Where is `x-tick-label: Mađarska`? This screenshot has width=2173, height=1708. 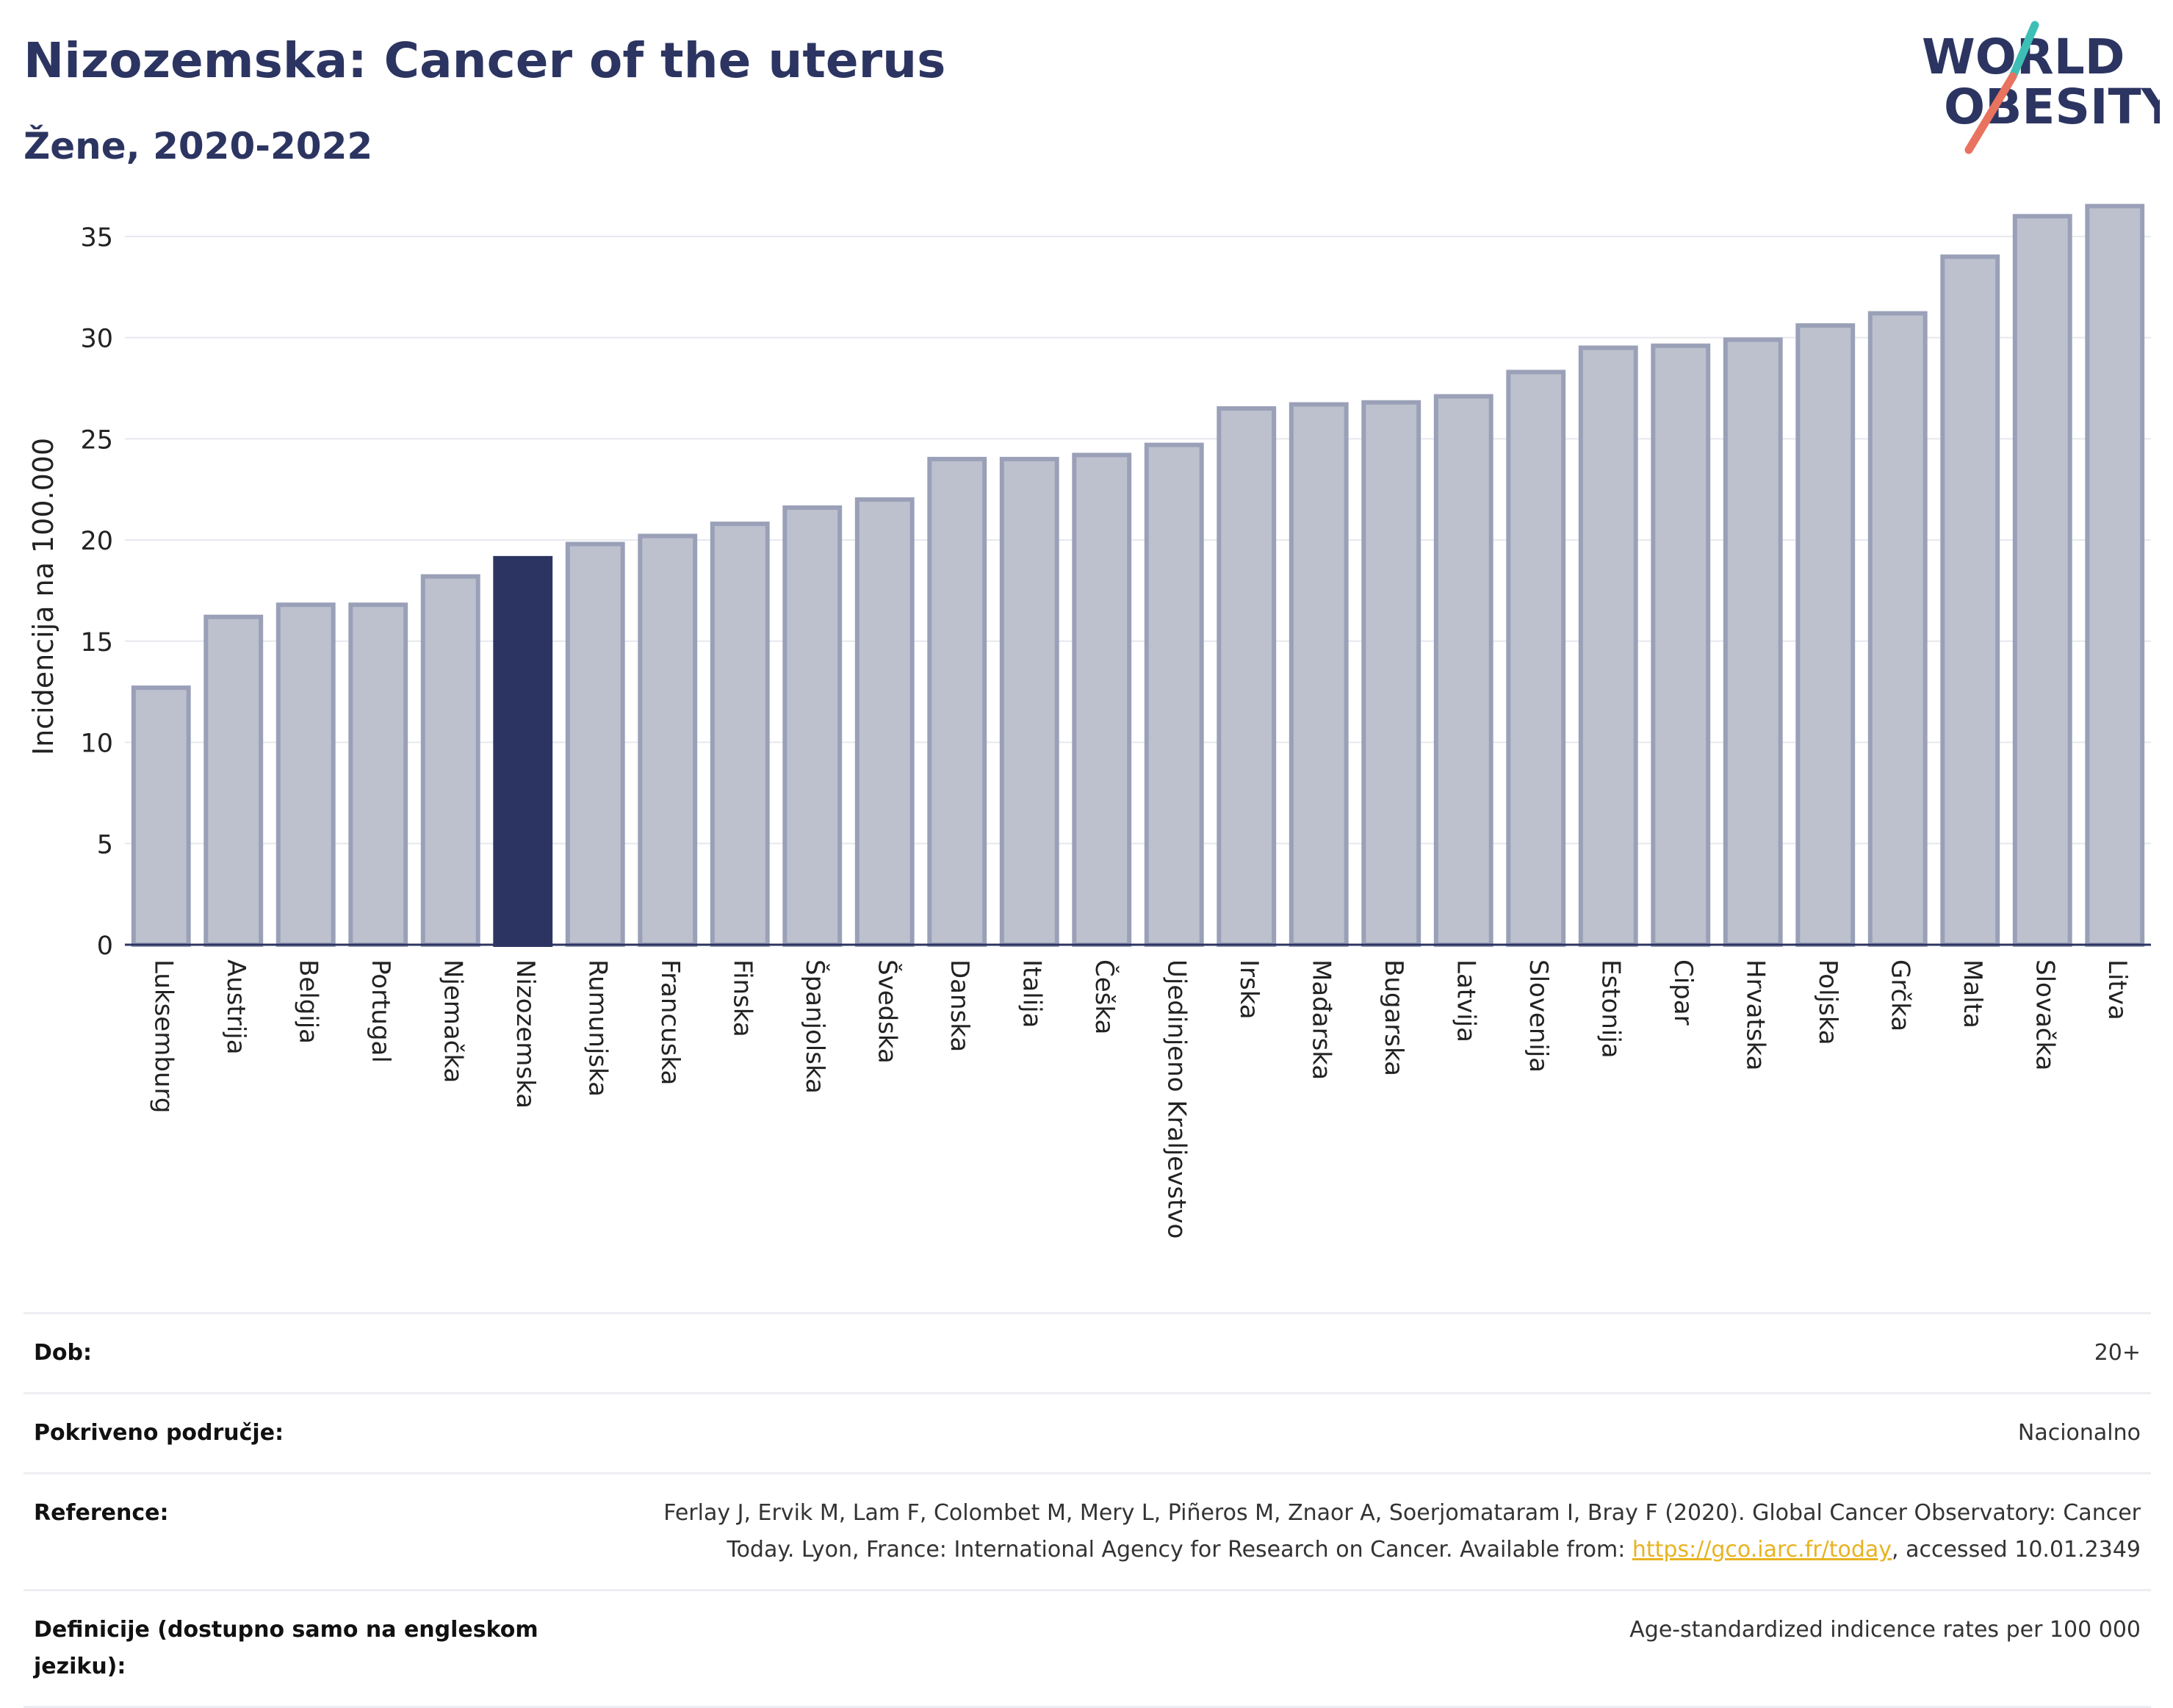 x-tick-label: Mađarska is located at coordinates (1321, 1019).